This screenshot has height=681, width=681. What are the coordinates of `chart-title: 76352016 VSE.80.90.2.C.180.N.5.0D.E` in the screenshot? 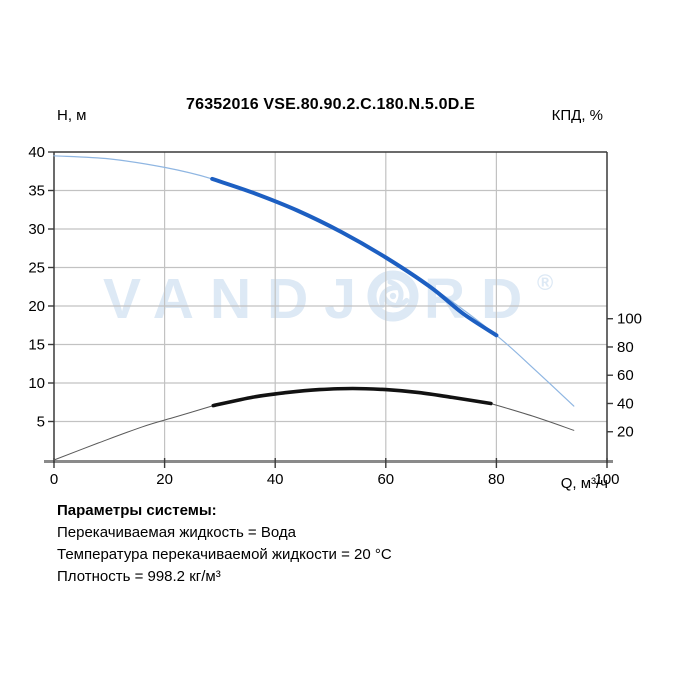 It's located at (330, 104).